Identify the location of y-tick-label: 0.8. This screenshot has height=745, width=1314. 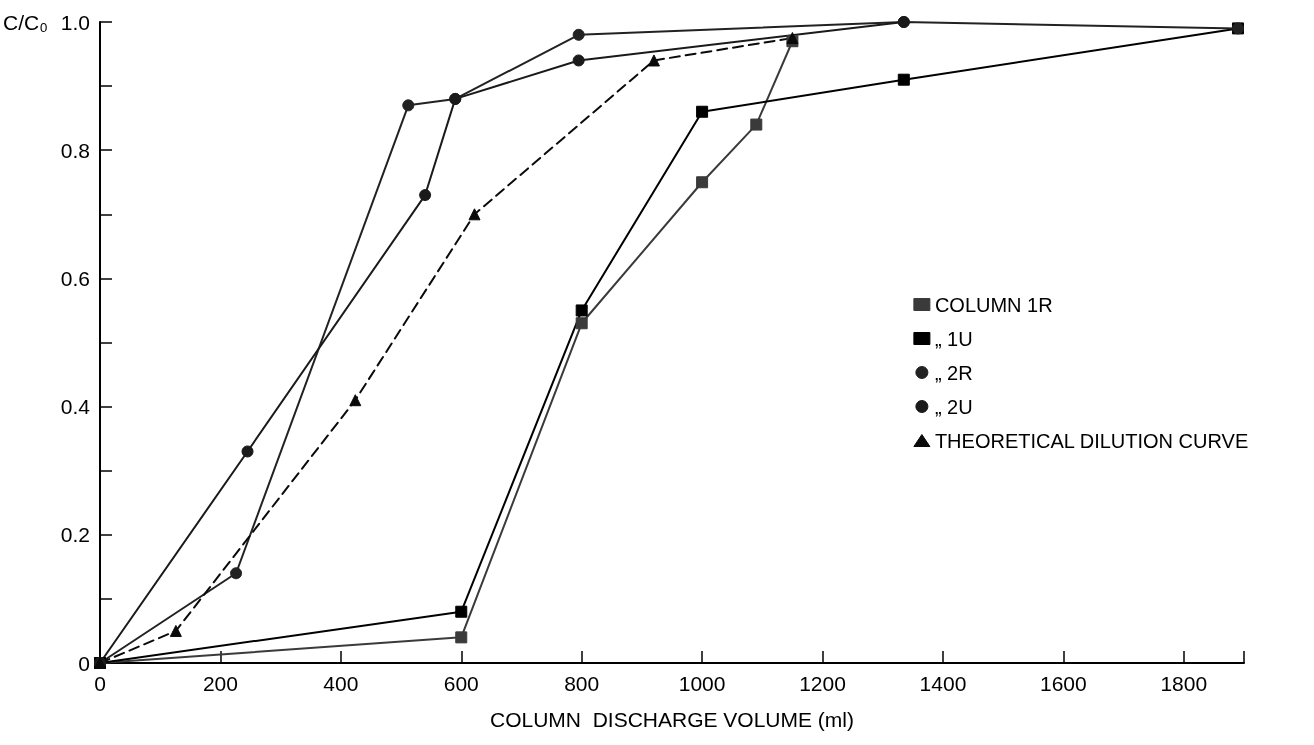
(75, 150).